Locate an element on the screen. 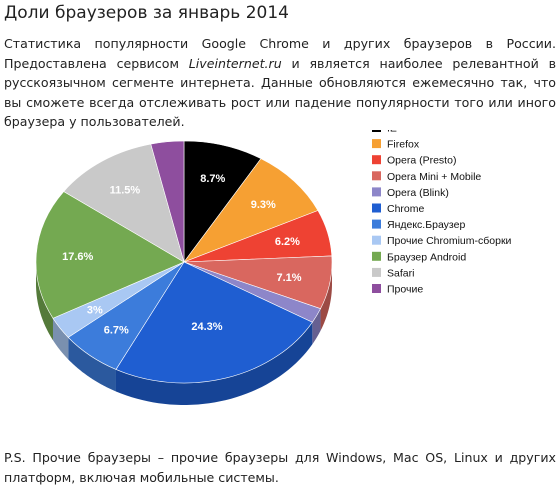  legend-label-5: Chrome is located at coordinates (406, 209).